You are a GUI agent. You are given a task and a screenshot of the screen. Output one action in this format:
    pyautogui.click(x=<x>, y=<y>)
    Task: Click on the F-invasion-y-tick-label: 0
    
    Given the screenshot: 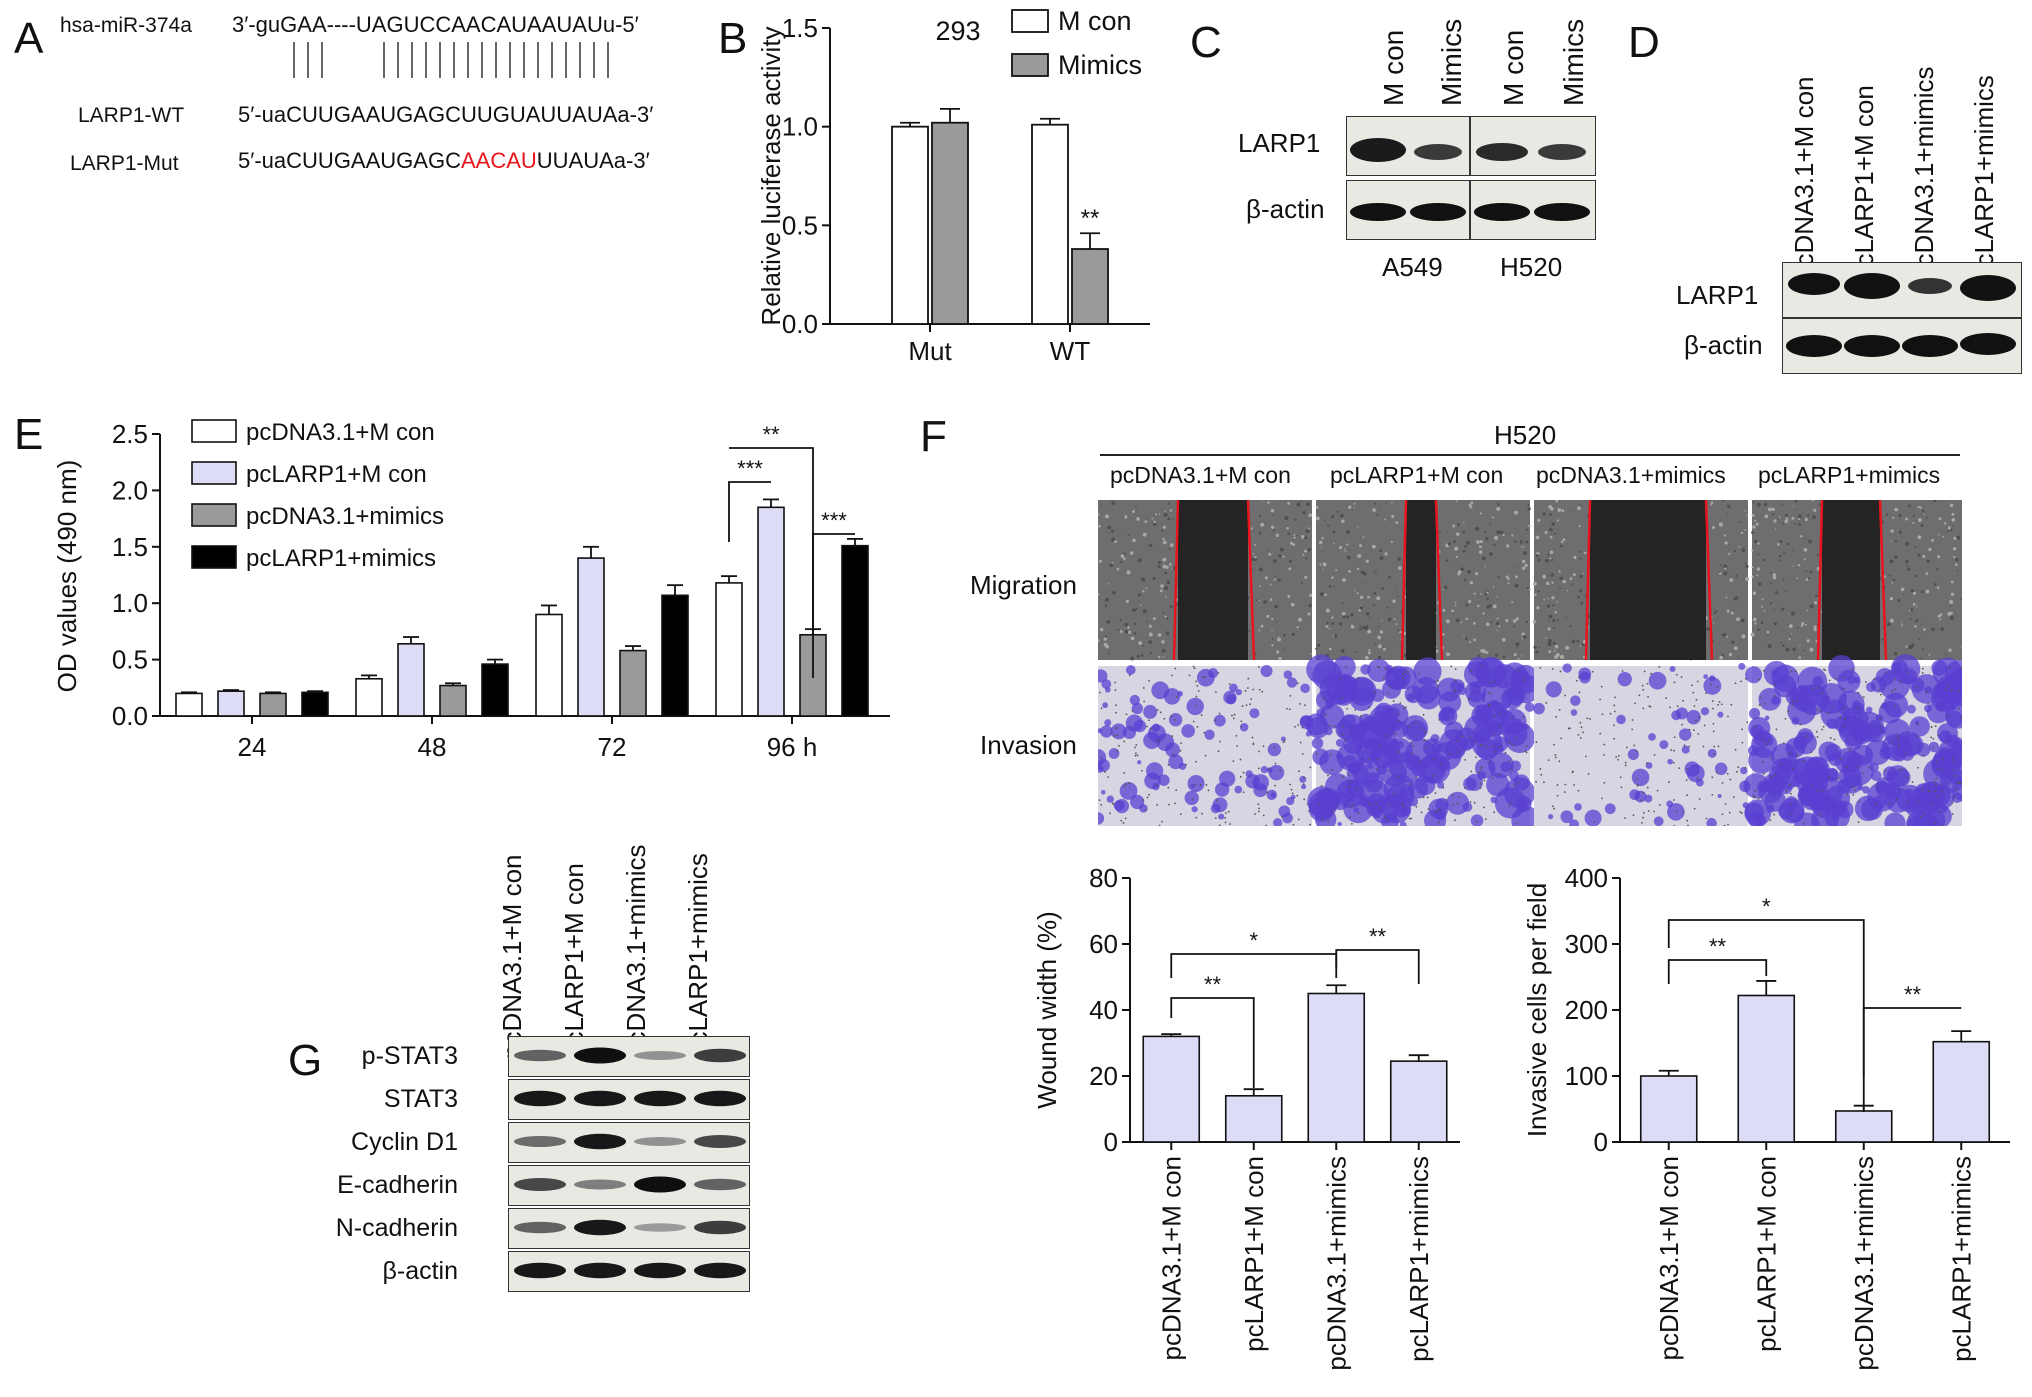 What is the action you would take?
    pyautogui.click(x=1601, y=1142)
    